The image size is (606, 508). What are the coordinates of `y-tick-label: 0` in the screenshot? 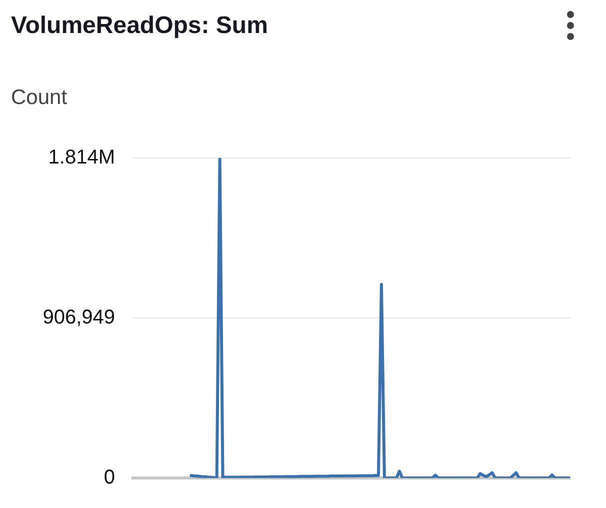 It's located at (109, 477).